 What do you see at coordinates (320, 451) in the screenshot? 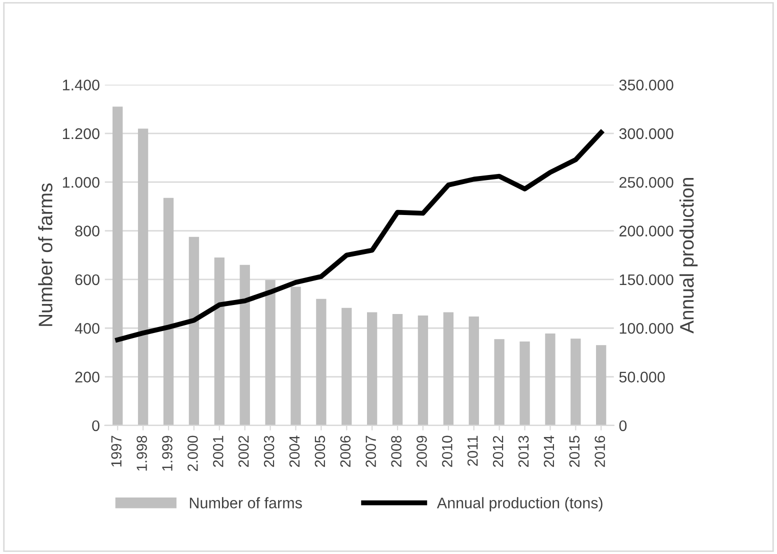
I see `x-tick-label: 2005` at bounding box center [320, 451].